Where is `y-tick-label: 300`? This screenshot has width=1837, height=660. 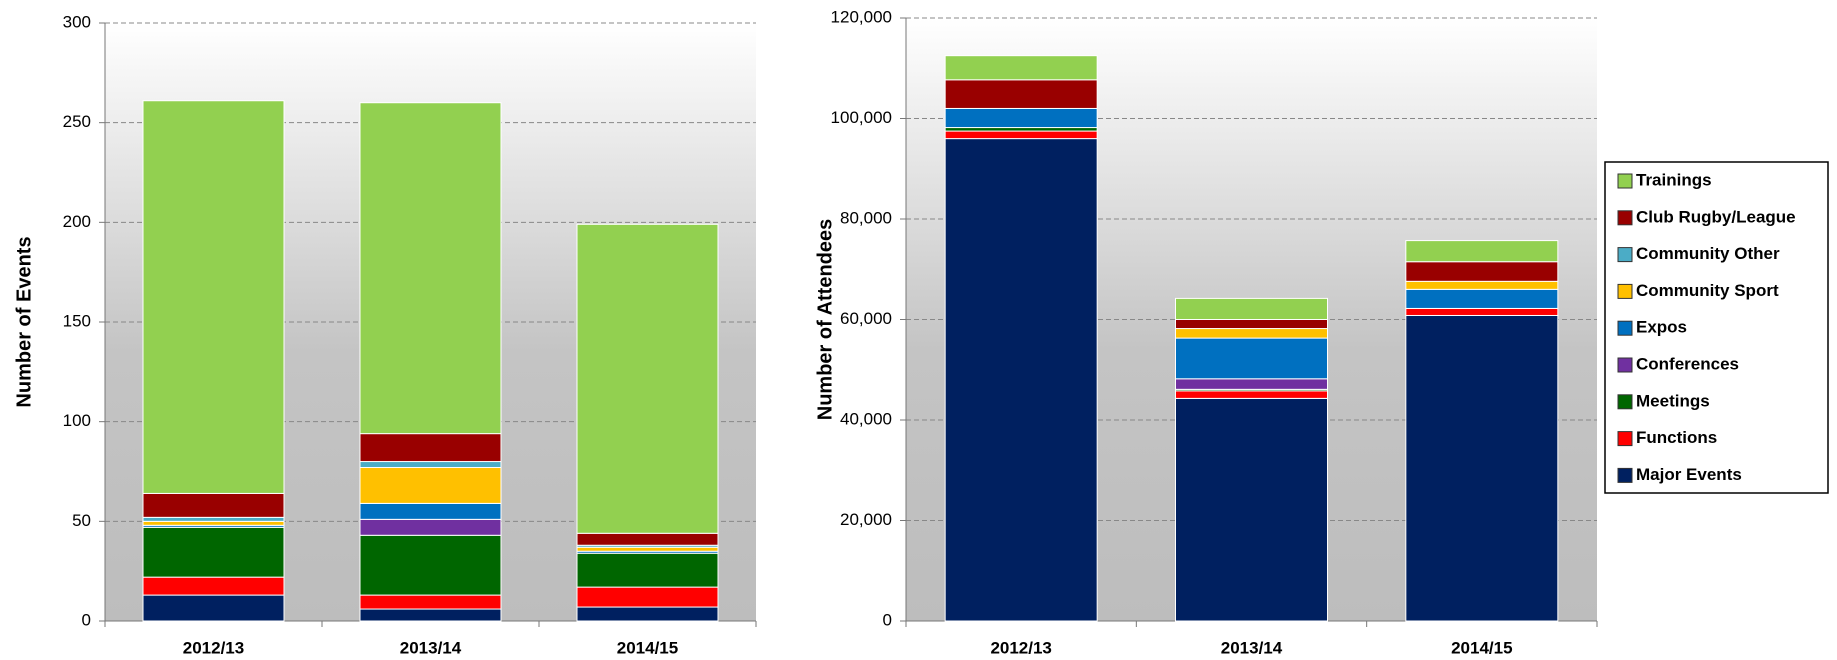 y-tick-label: 300 is located at coordinates (77, 21).